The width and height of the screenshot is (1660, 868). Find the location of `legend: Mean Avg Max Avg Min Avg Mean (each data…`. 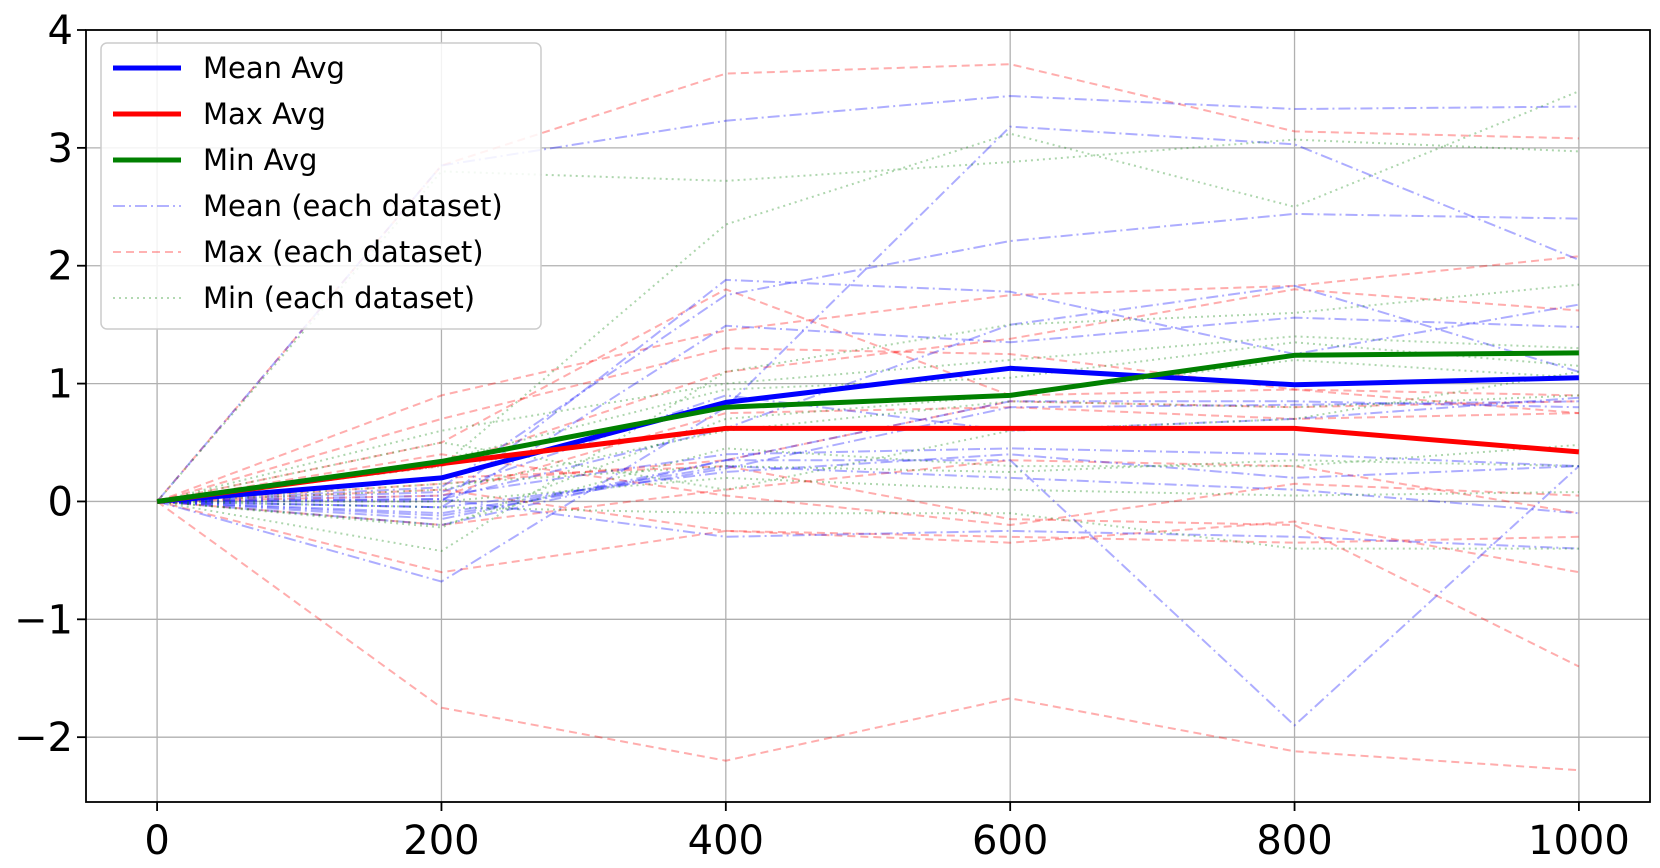

legend: Mean Avg Max Avg Min Avg Mean (each data… is located at coordinates (321, 186).